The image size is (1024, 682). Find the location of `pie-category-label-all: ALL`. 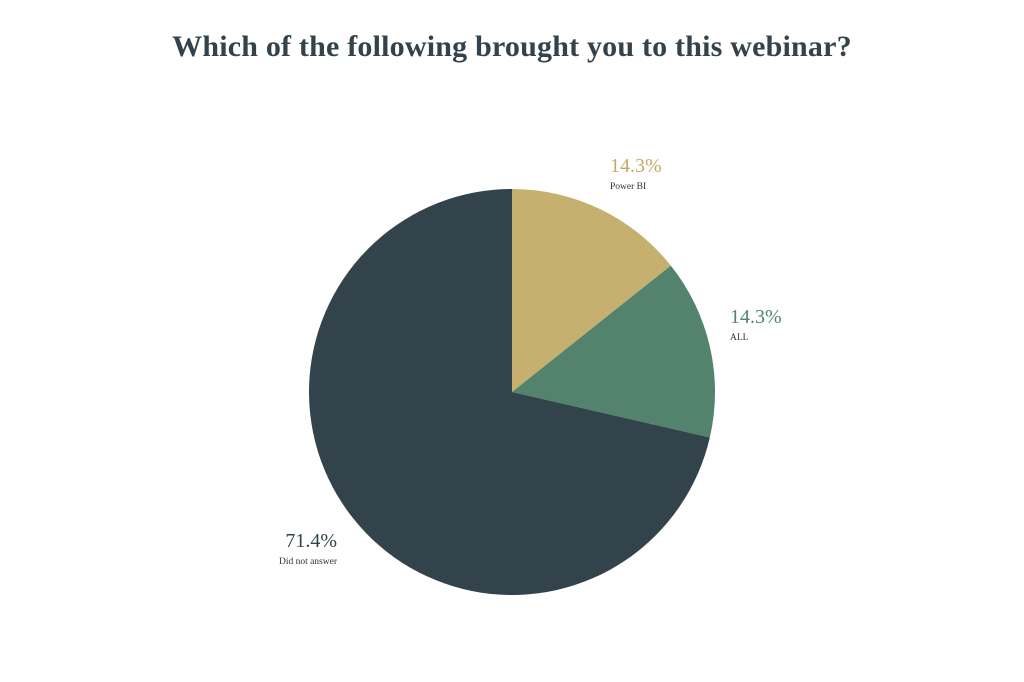

pie-category-label-all: ALL is located at coordinates (739, 338).